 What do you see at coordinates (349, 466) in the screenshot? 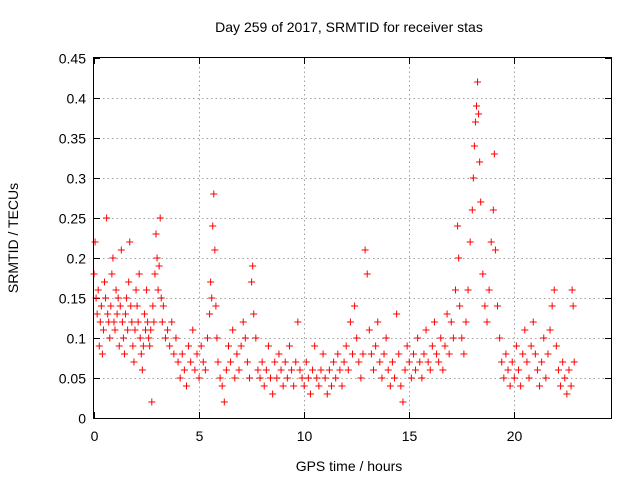
I see `x-axis-label: GPS time / hours` at bounding box center [349, 466].